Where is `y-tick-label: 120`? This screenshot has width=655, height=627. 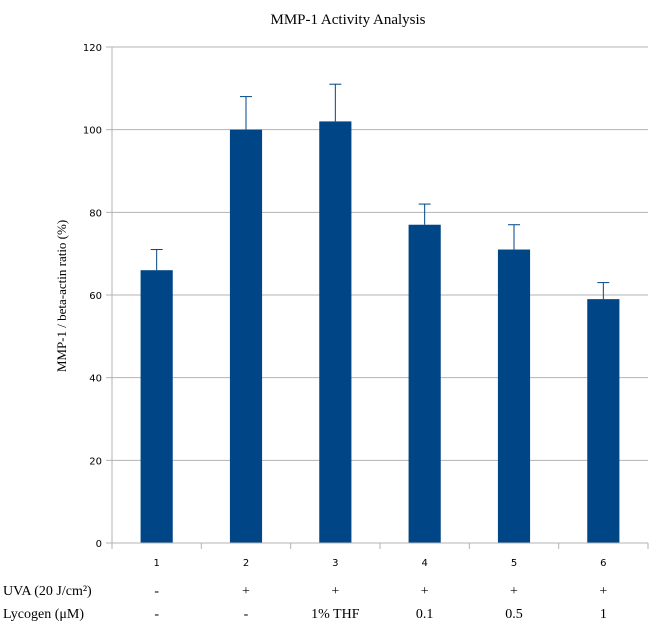
y-tick-label: 120 is located at coordinates (92, 48).